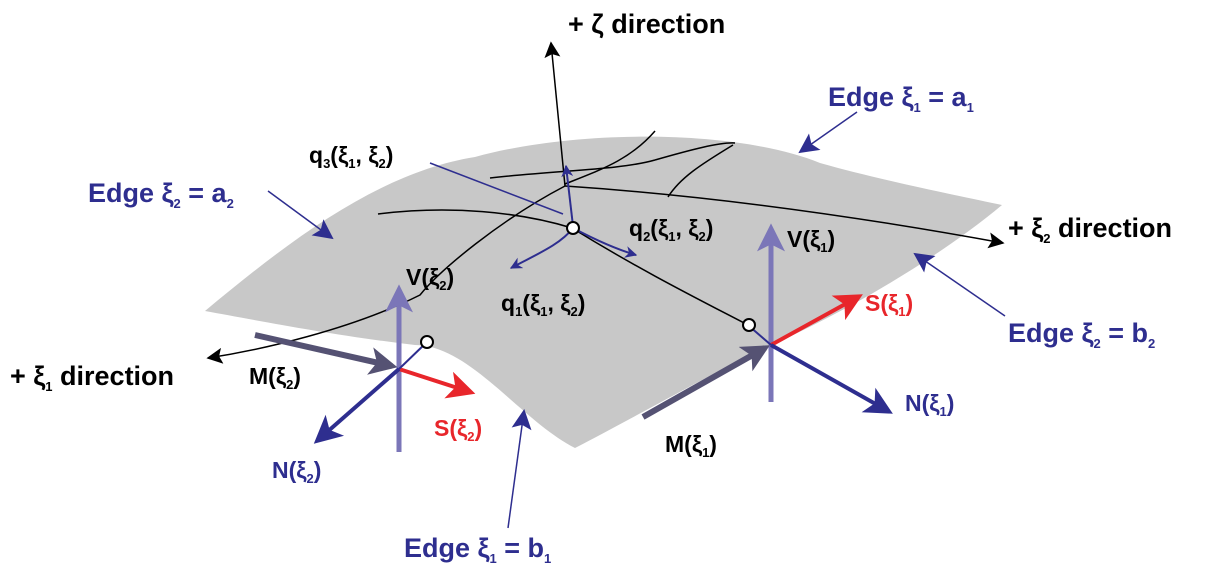  What do you see at coordinates (749, 325) in the screenshot?
I see `point-node-edge-xi1` at bounding box center [749, 325].